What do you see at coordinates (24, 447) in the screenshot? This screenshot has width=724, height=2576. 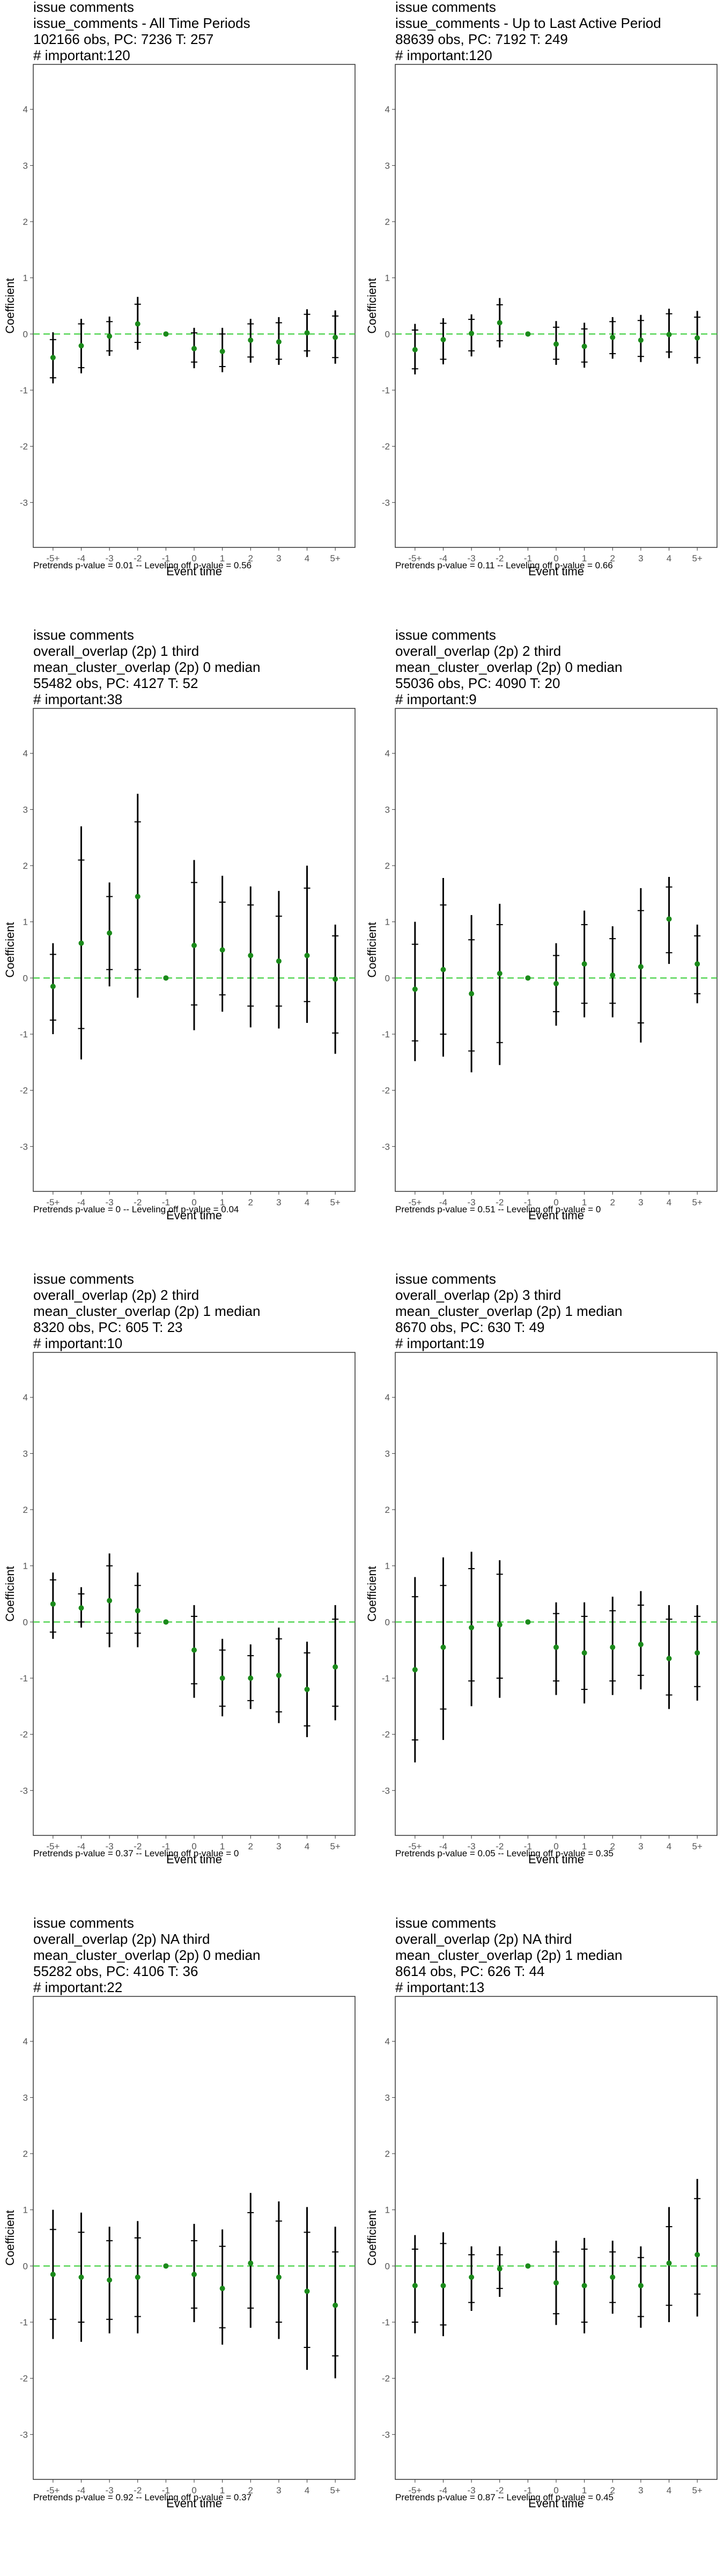 I see `y-tick-label: -2` at bounding box center [24, 447].